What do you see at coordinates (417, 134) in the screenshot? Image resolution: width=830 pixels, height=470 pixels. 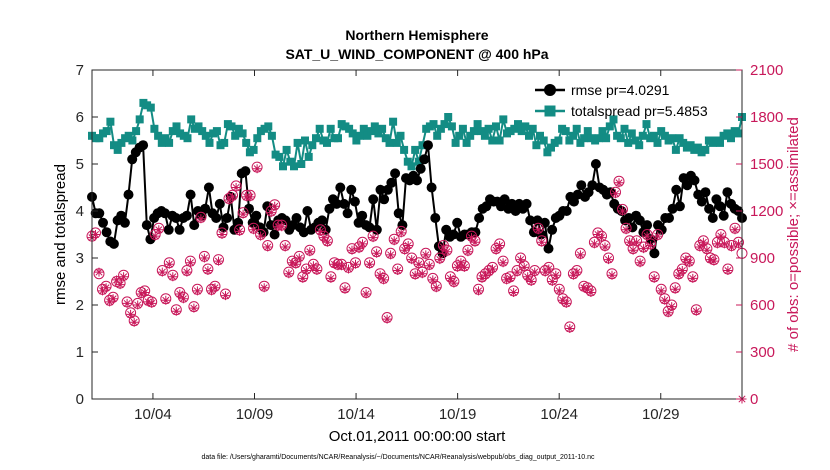 I see `totalspread-series` at bounding box center [417, 134].